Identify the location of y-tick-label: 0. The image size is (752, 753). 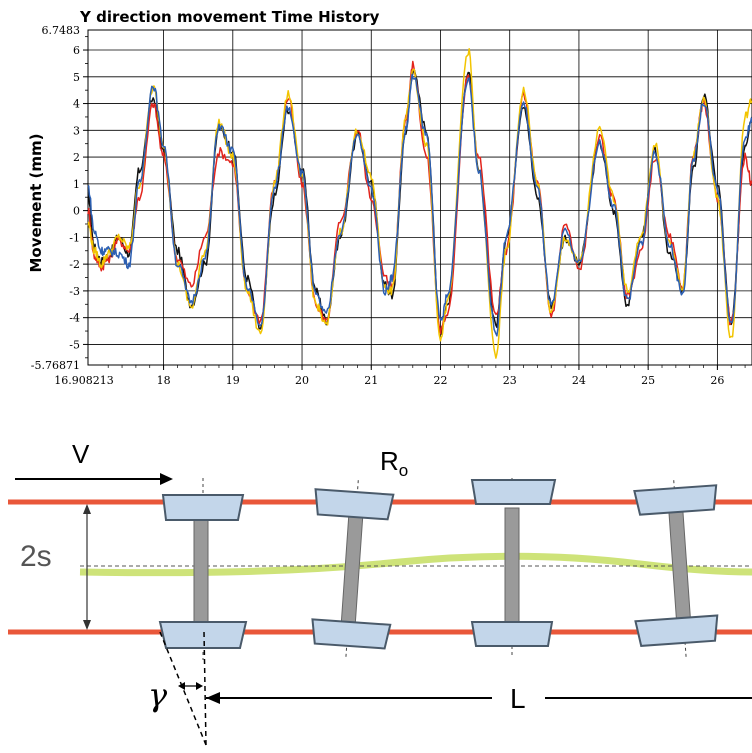
(76, 211).